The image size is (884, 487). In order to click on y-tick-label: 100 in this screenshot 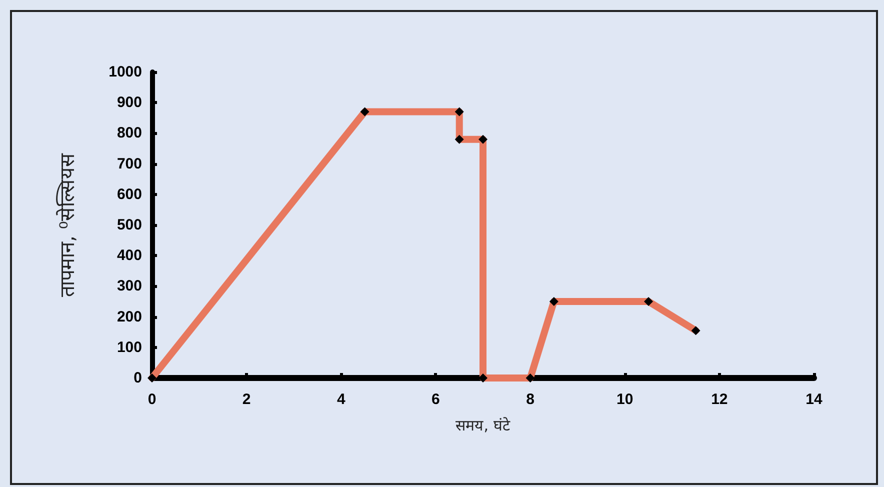, I will do `click(129, 347)`.